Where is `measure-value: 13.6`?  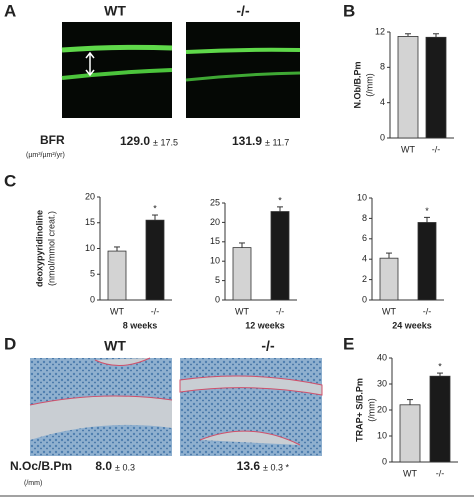 measure-value: 13.6 is located at coordinates (249, 466).